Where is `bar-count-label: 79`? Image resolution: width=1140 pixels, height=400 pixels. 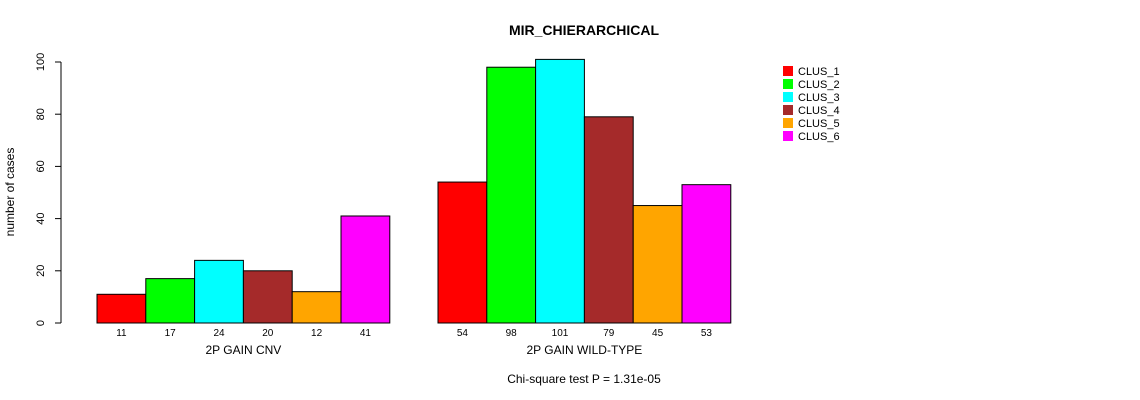
bar-count-label: 79 is located at coordinates (609, 333).